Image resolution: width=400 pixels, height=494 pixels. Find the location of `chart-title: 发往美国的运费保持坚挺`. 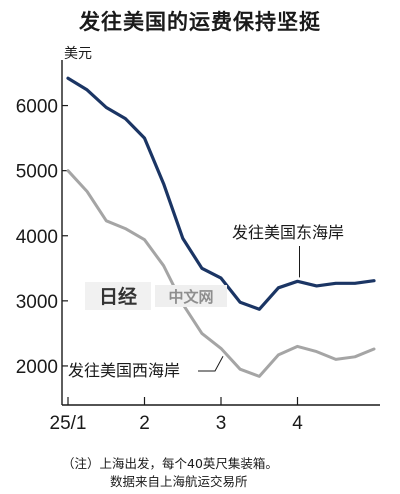

chart-title: 发往美国的运费保持坚挺 is located at coordinates (200, 22).